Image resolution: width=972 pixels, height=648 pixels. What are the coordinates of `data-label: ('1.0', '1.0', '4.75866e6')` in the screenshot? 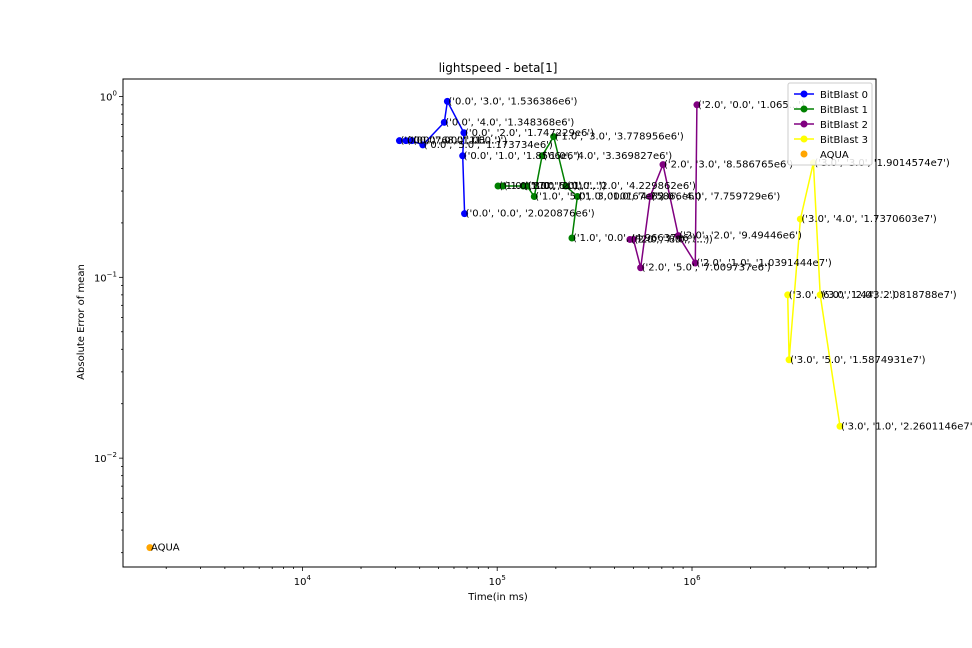 It's located at (639, 196).